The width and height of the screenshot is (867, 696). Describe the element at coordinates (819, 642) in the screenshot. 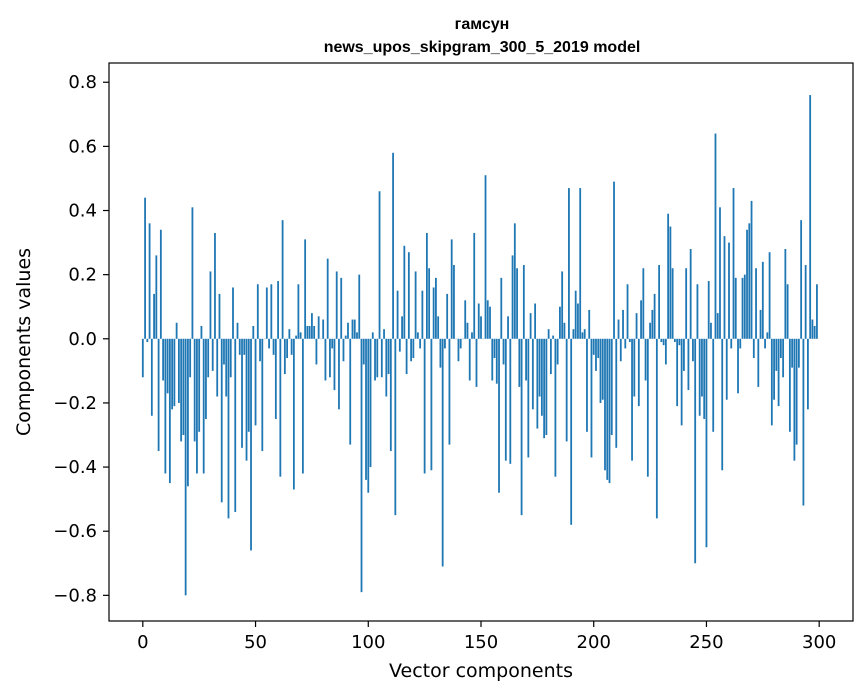

I see `x-tick-label: 300` at that location.